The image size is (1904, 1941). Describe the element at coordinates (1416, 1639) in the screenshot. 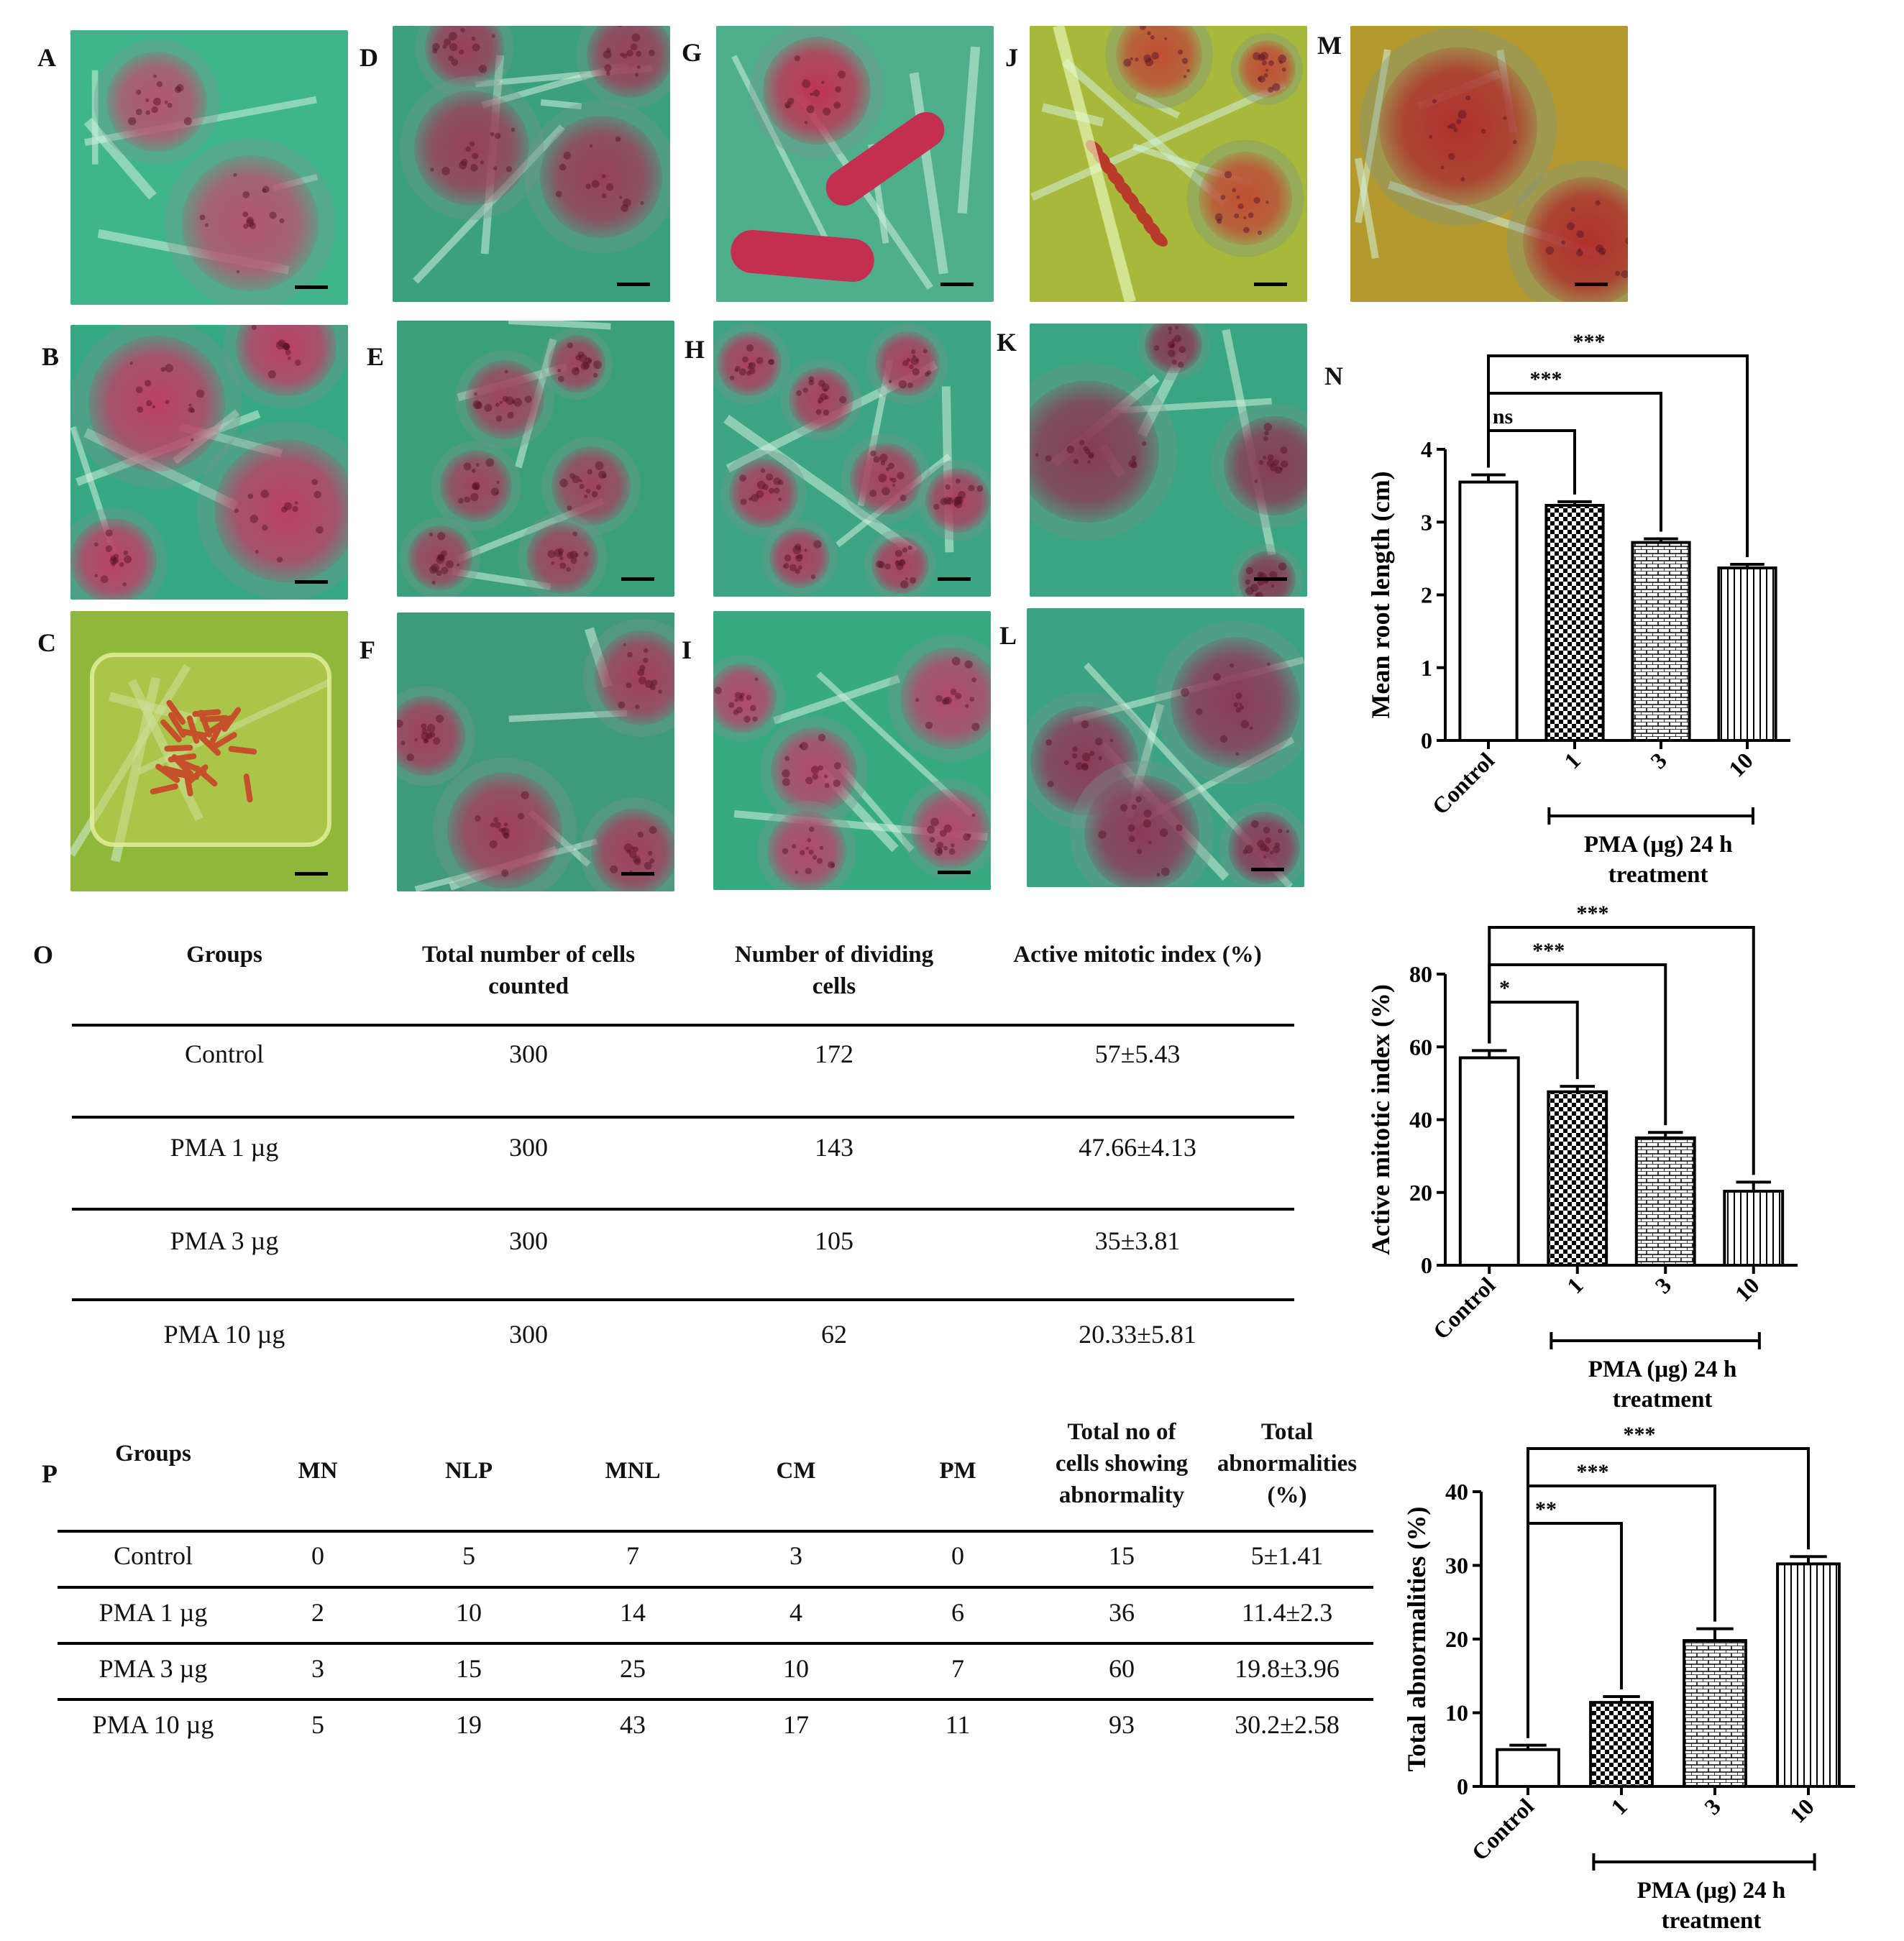

I see `y-axis-label: Total abnormalities (%)` at that location.